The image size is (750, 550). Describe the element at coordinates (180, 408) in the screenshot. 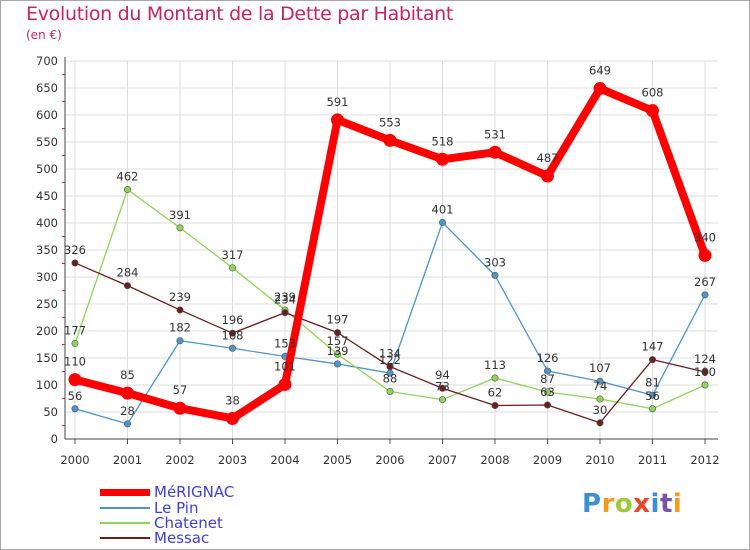

I see `point-m-rignac-2002` at that location.